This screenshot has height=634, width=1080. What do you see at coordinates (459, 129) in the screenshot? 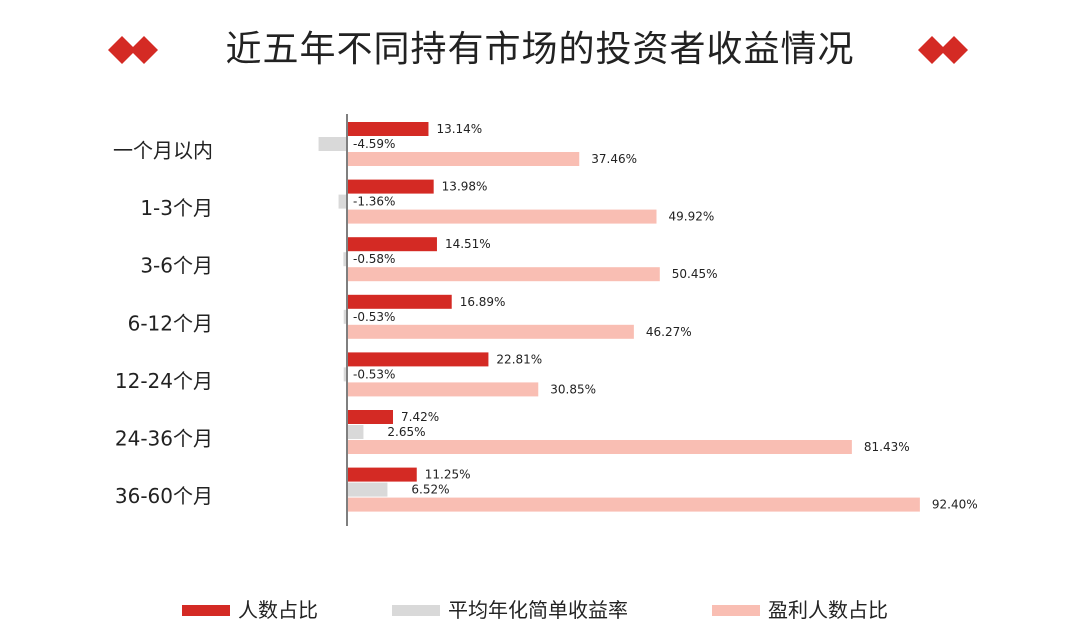
I see `value-label-people-ratio: 13.14%` at bounding box center [459, 129].